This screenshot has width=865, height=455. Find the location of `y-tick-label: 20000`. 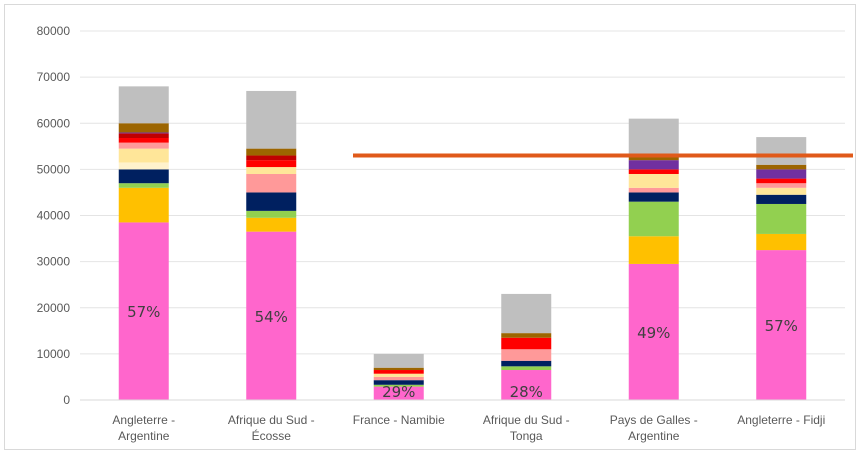

y-tick-label: 20000 is located at coordinates (54, 308).